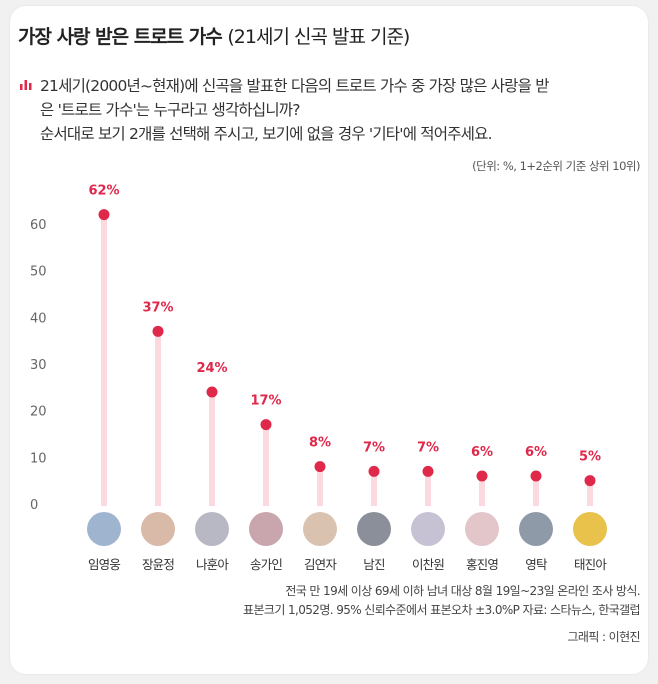  What do you see at coordinates (320, 443) in the screenshot?
I see `data-label: 8%` at bounding box center [320, 443].